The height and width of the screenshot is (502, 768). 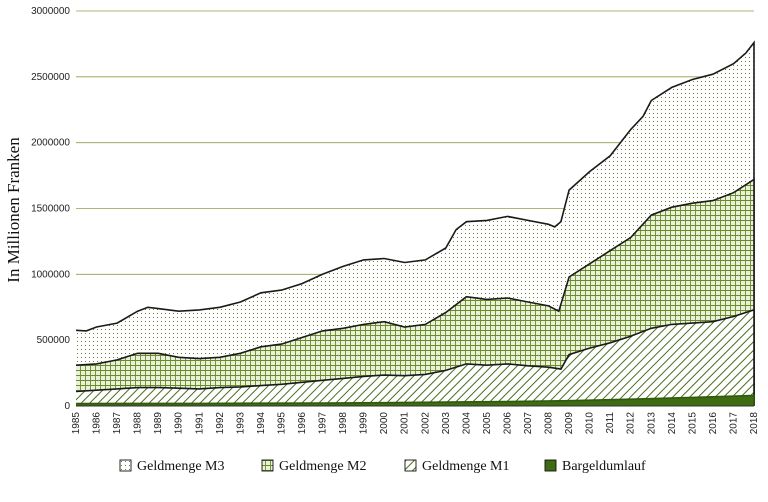 What do you see at coordinates (713, 423) in the screenshot?
I see `x-tick-label: 2016` at bounding box center [713, 423].